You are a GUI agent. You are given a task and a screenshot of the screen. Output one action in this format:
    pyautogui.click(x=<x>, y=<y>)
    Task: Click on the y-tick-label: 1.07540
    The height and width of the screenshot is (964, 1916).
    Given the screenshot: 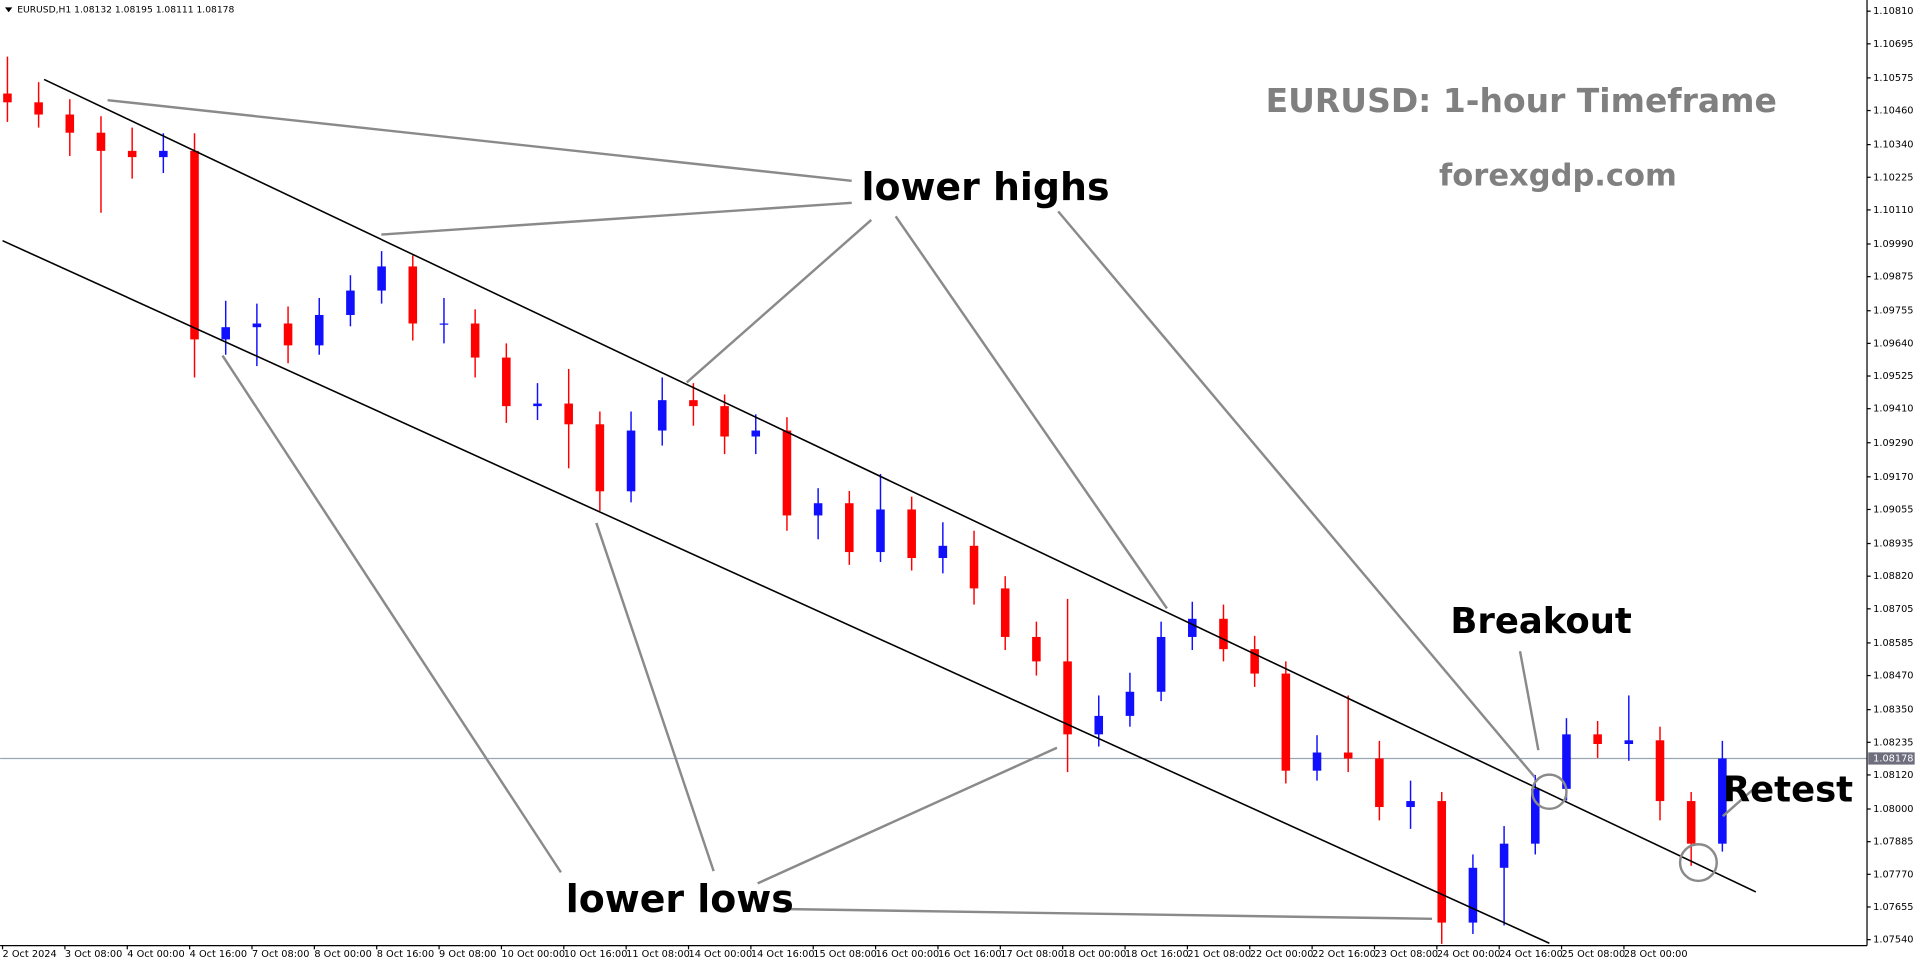 What is the action you would take?
    pyautogui.click(x=1893, y=940)
    